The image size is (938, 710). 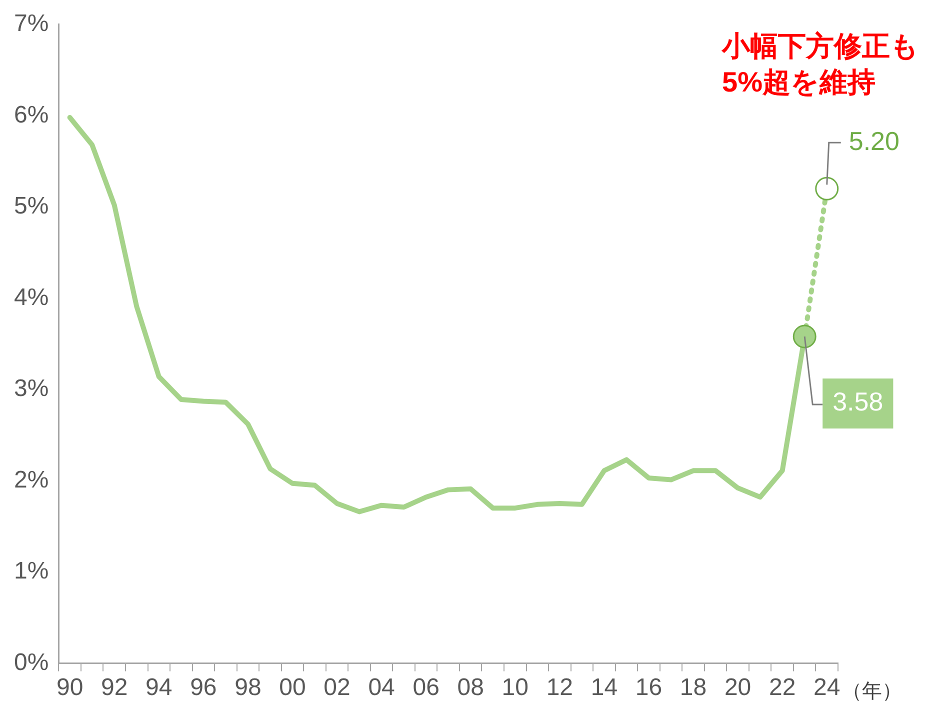 I want to click on y-tick-label: 3%, so click(x=31, y=388).